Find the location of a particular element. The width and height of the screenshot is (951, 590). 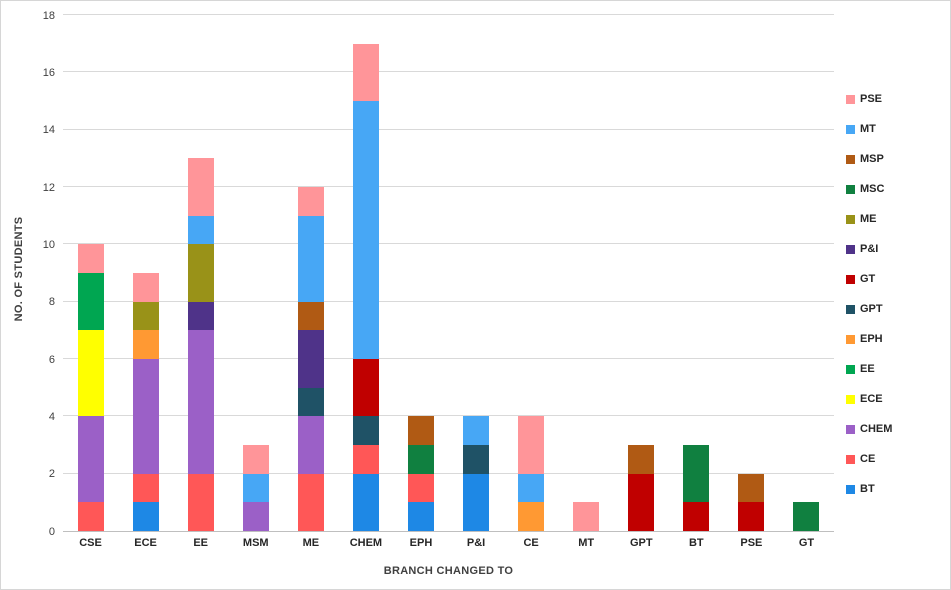

bar-segment-GPT-MSP is located at coordinates (641, 459).